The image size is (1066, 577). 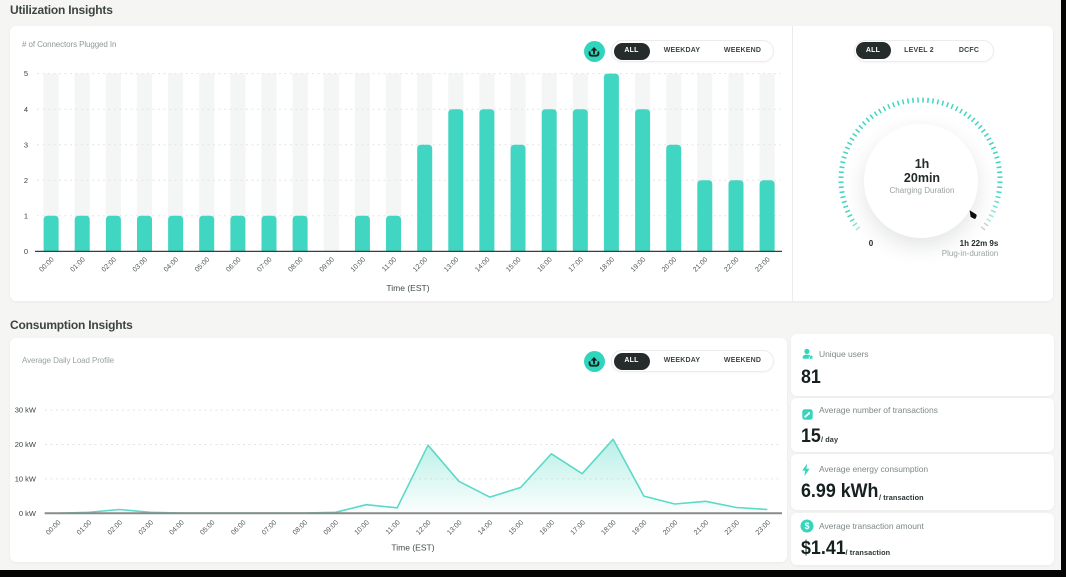 What do you see at coordinates (26, 73) in the screenshot?
I see `svg-text: 5` at bounding box center [26, 73].